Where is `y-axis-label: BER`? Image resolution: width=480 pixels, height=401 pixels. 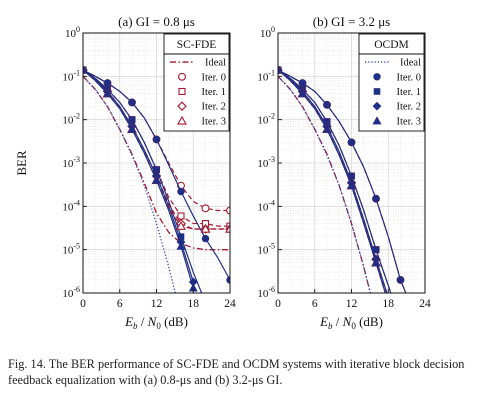 y-axis-label: BER is located at coordinates (21, 163).